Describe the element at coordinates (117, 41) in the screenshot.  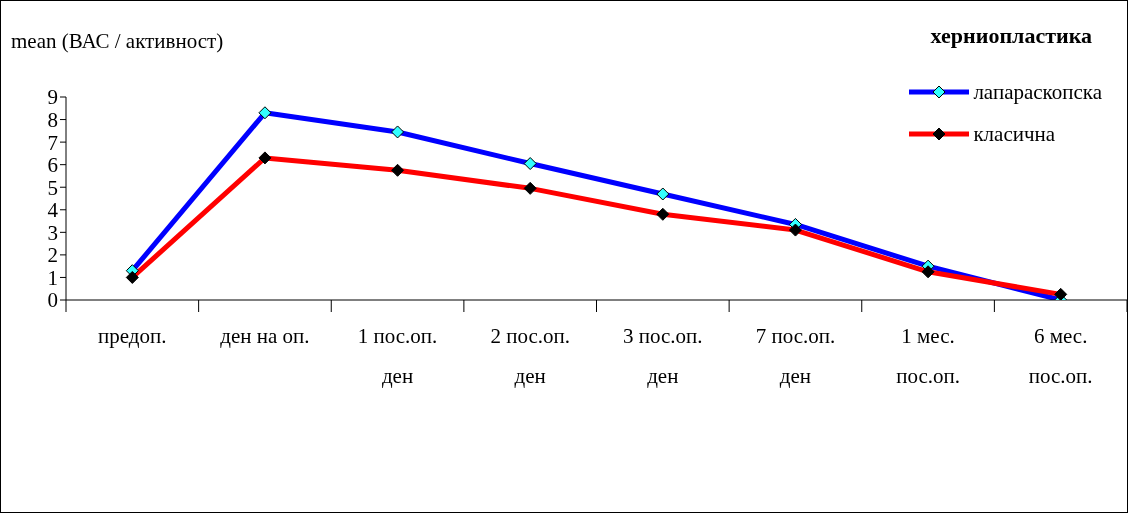
I see `y-axis-title: mean (ВАС / активност)` at that location.